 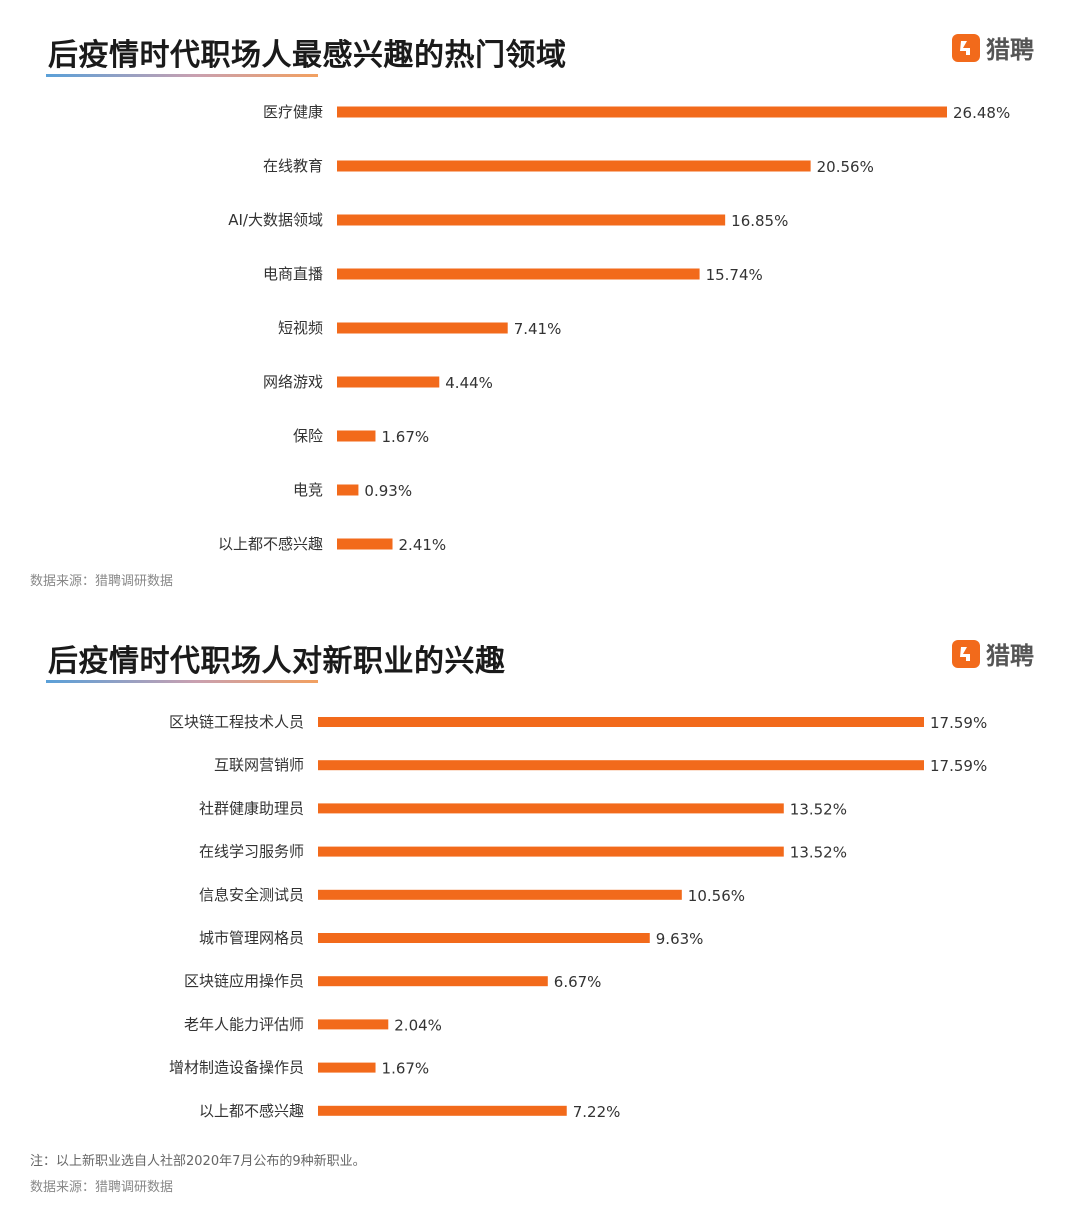 I want to click on category-label: 城市管理网格员, so click(x=251, y=938).